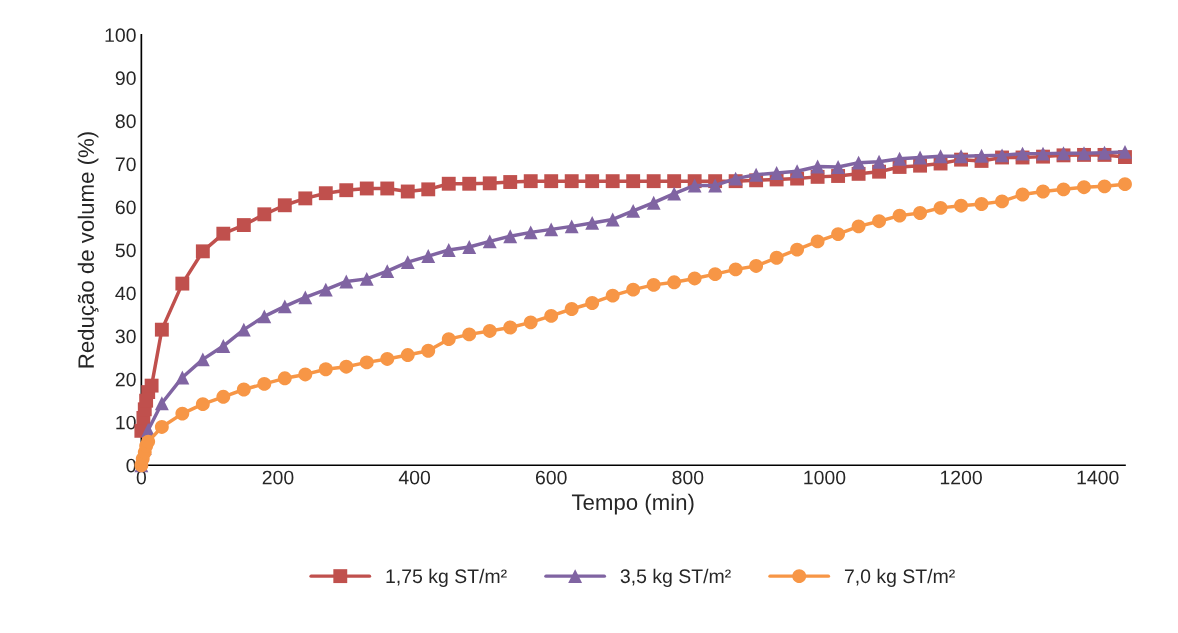 This screenshot has height=633, width=1178. What do you see at coordinates (125, 121) in the screenshot?
I see `y-tick-label: 80` at bounding box center [125, 121].